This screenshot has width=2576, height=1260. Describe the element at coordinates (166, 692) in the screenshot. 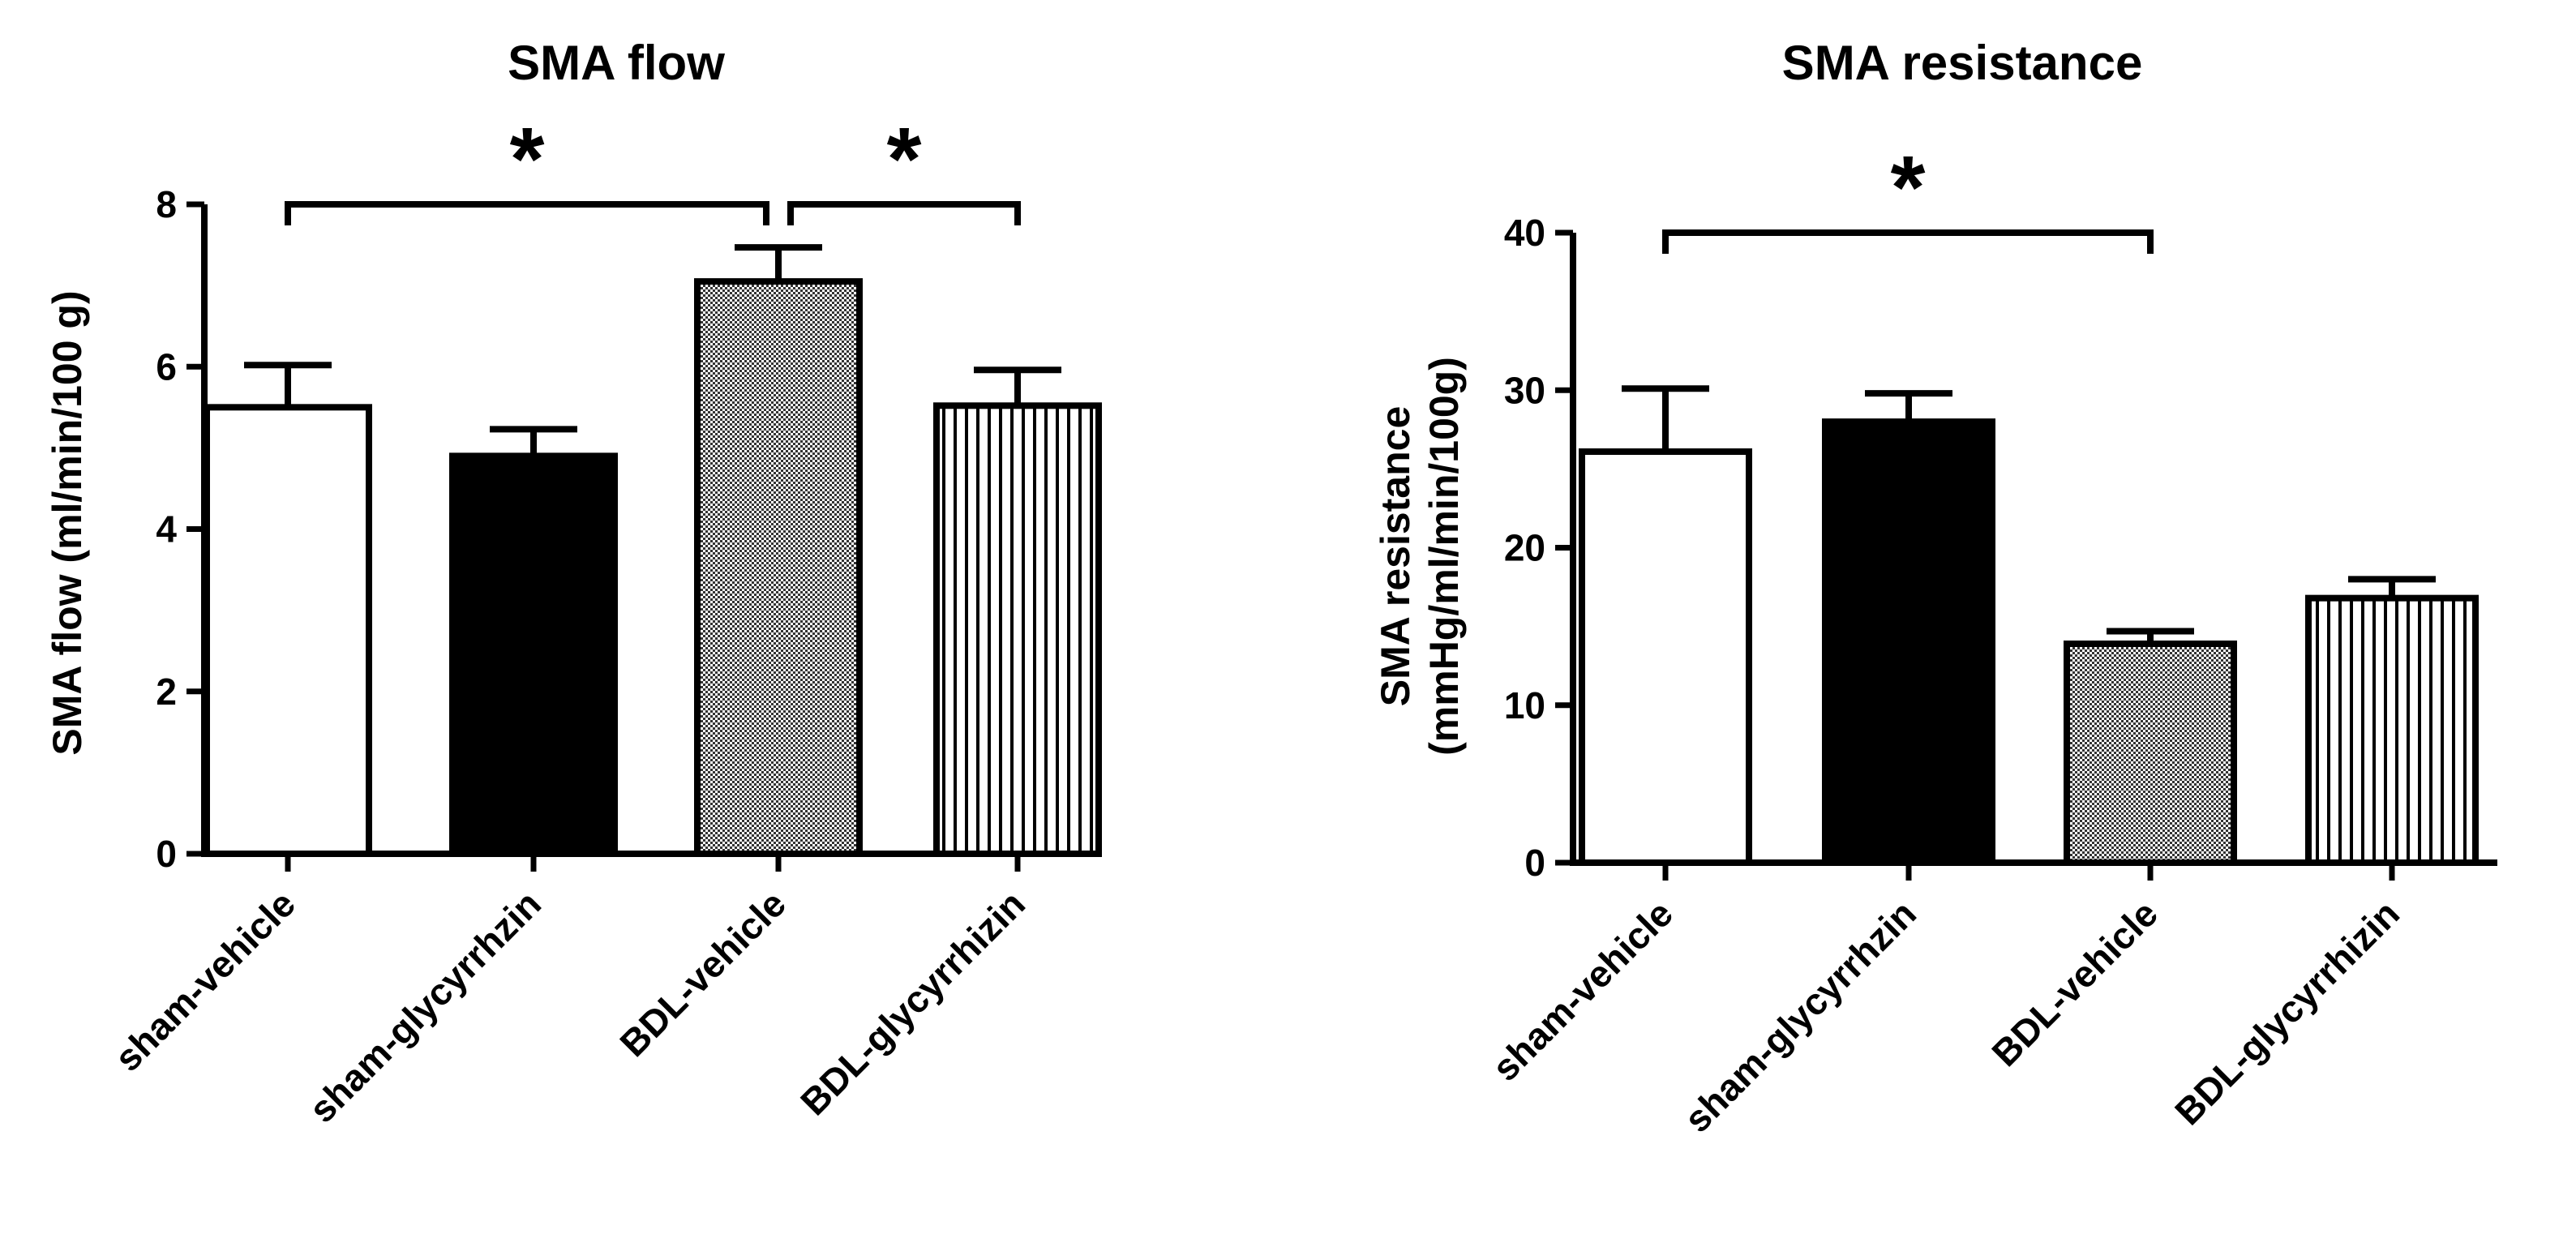

I see `y-tick-label-2: 2` at that location.